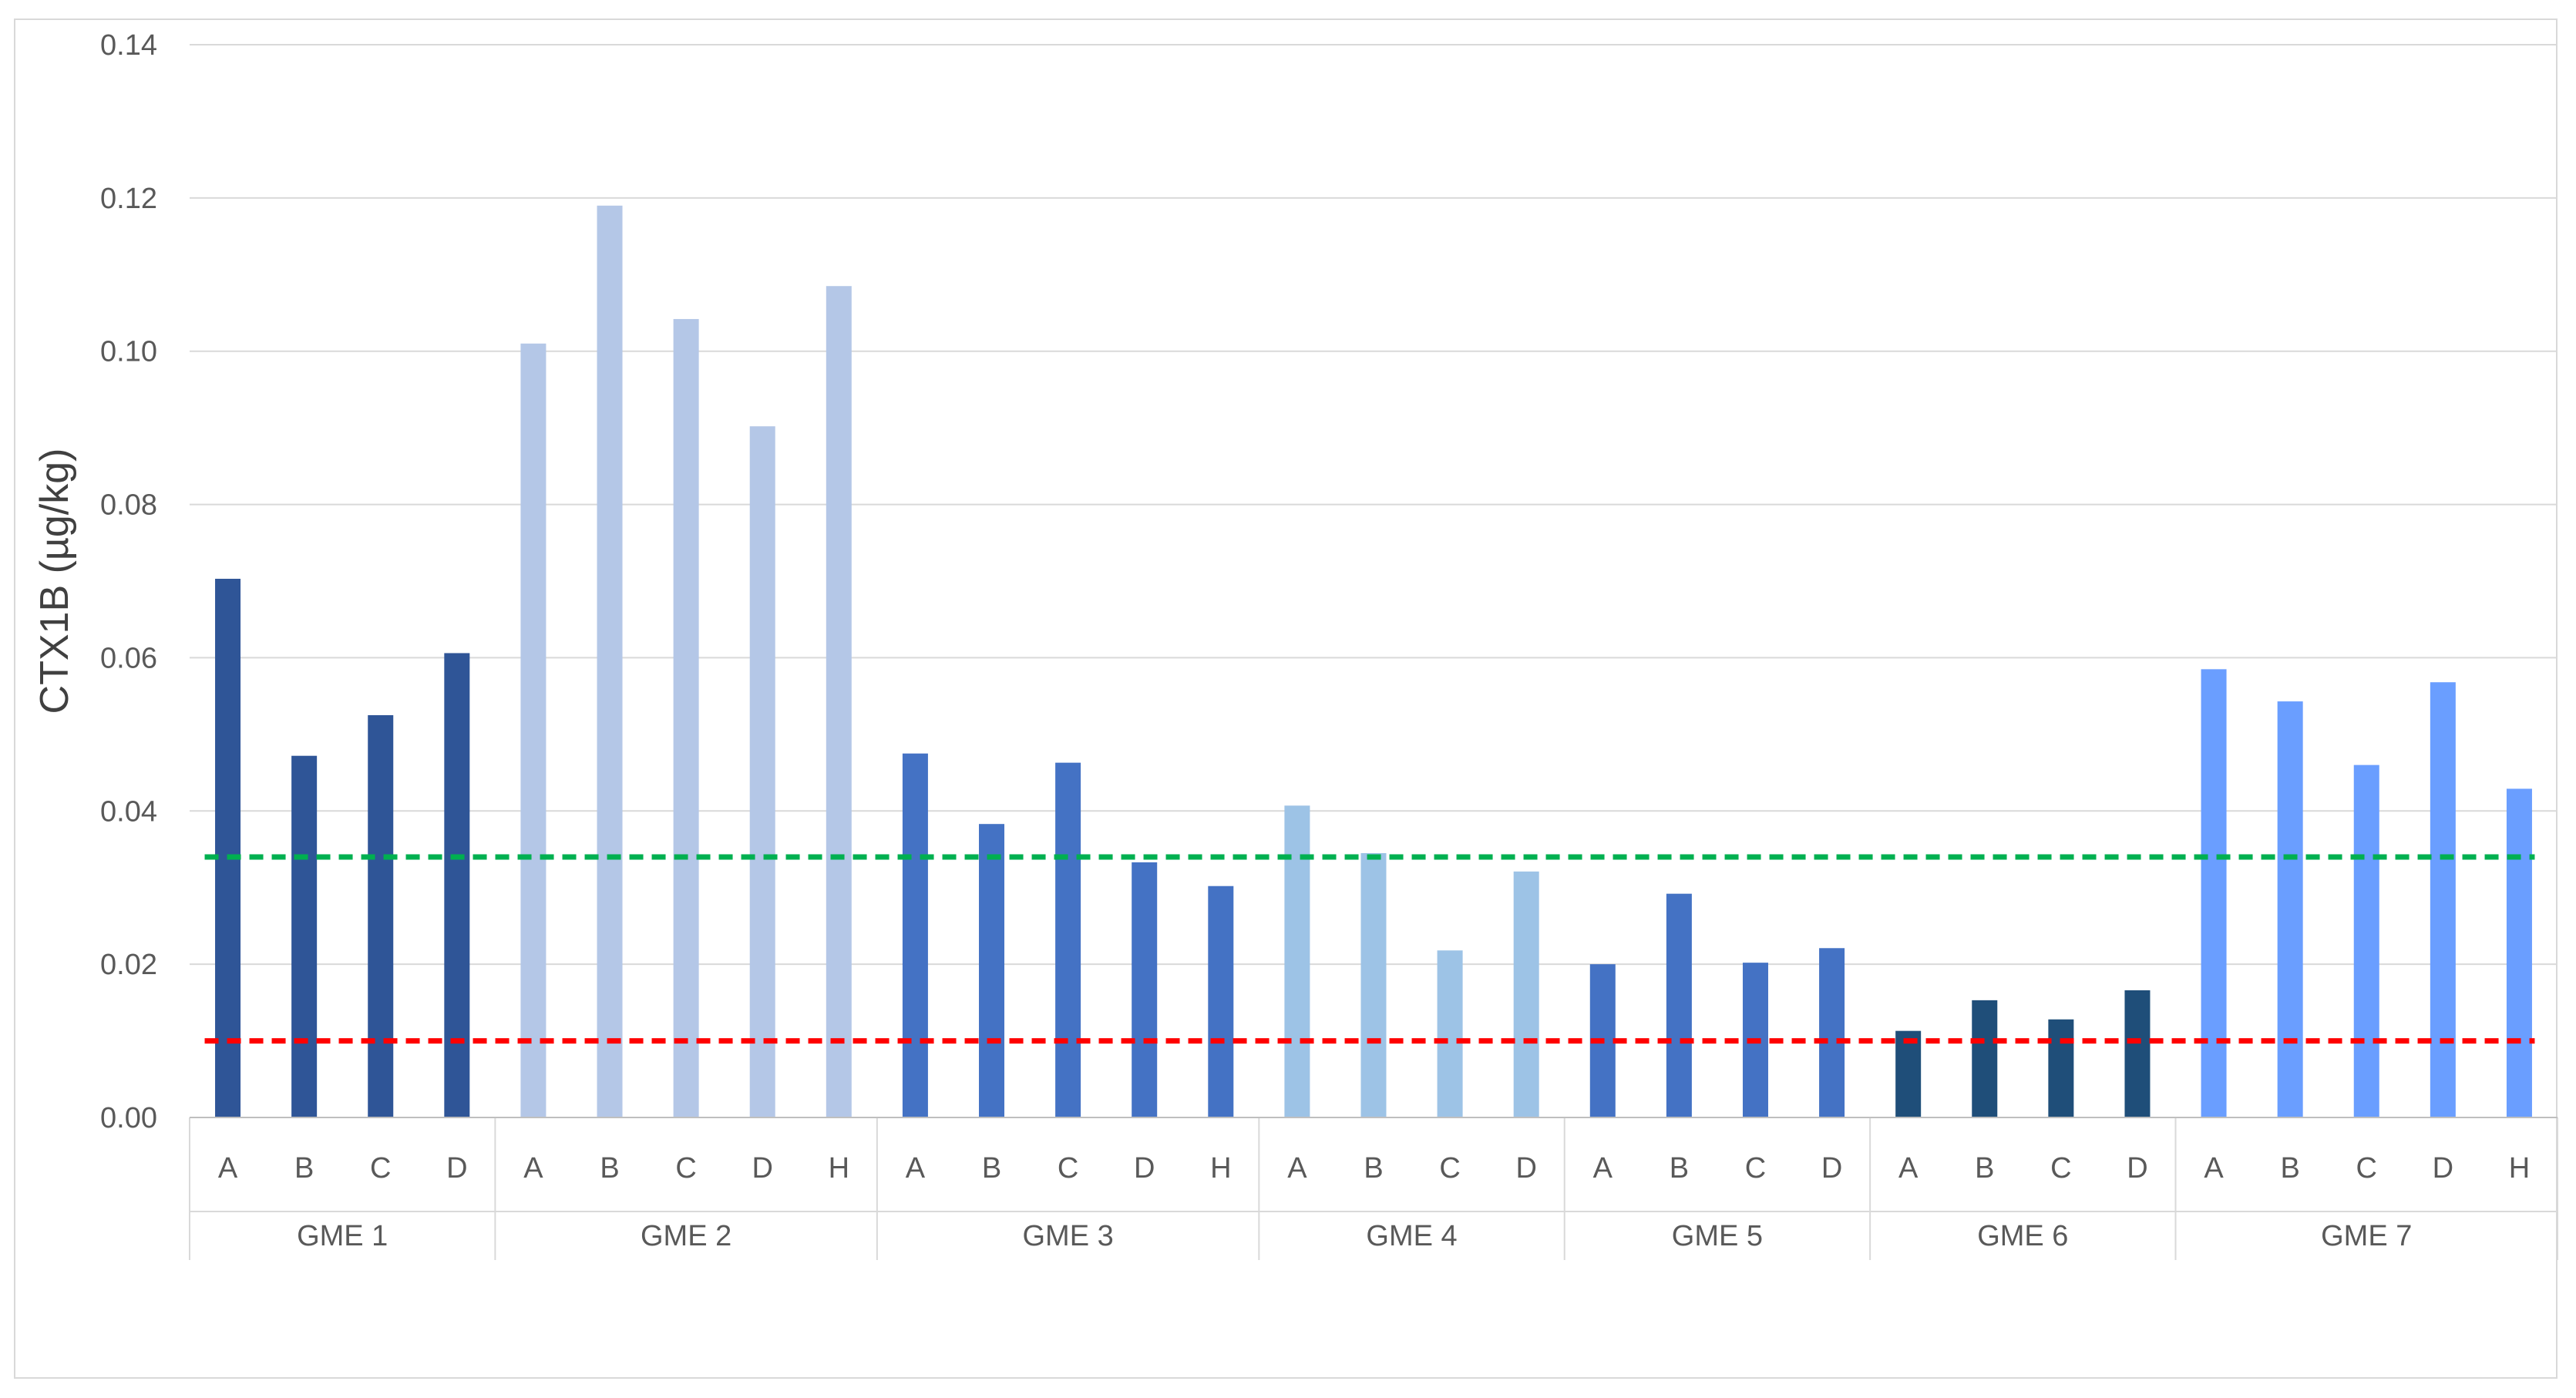 The width and height of the screenshot is (2576, 1398). What do you see at coordinates (128, 45) in the screenshot?
I see `y-tick-label: 0.14` at bounding box center [128, 45].